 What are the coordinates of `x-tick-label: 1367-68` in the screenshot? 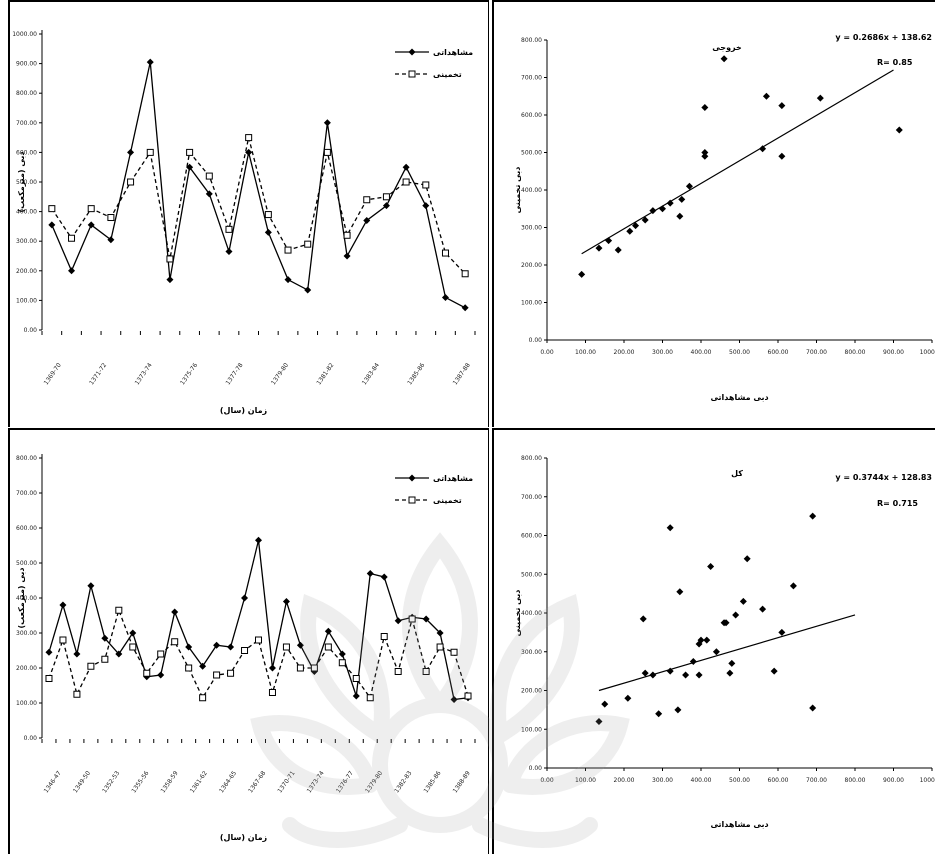 It's located at (257, 782).